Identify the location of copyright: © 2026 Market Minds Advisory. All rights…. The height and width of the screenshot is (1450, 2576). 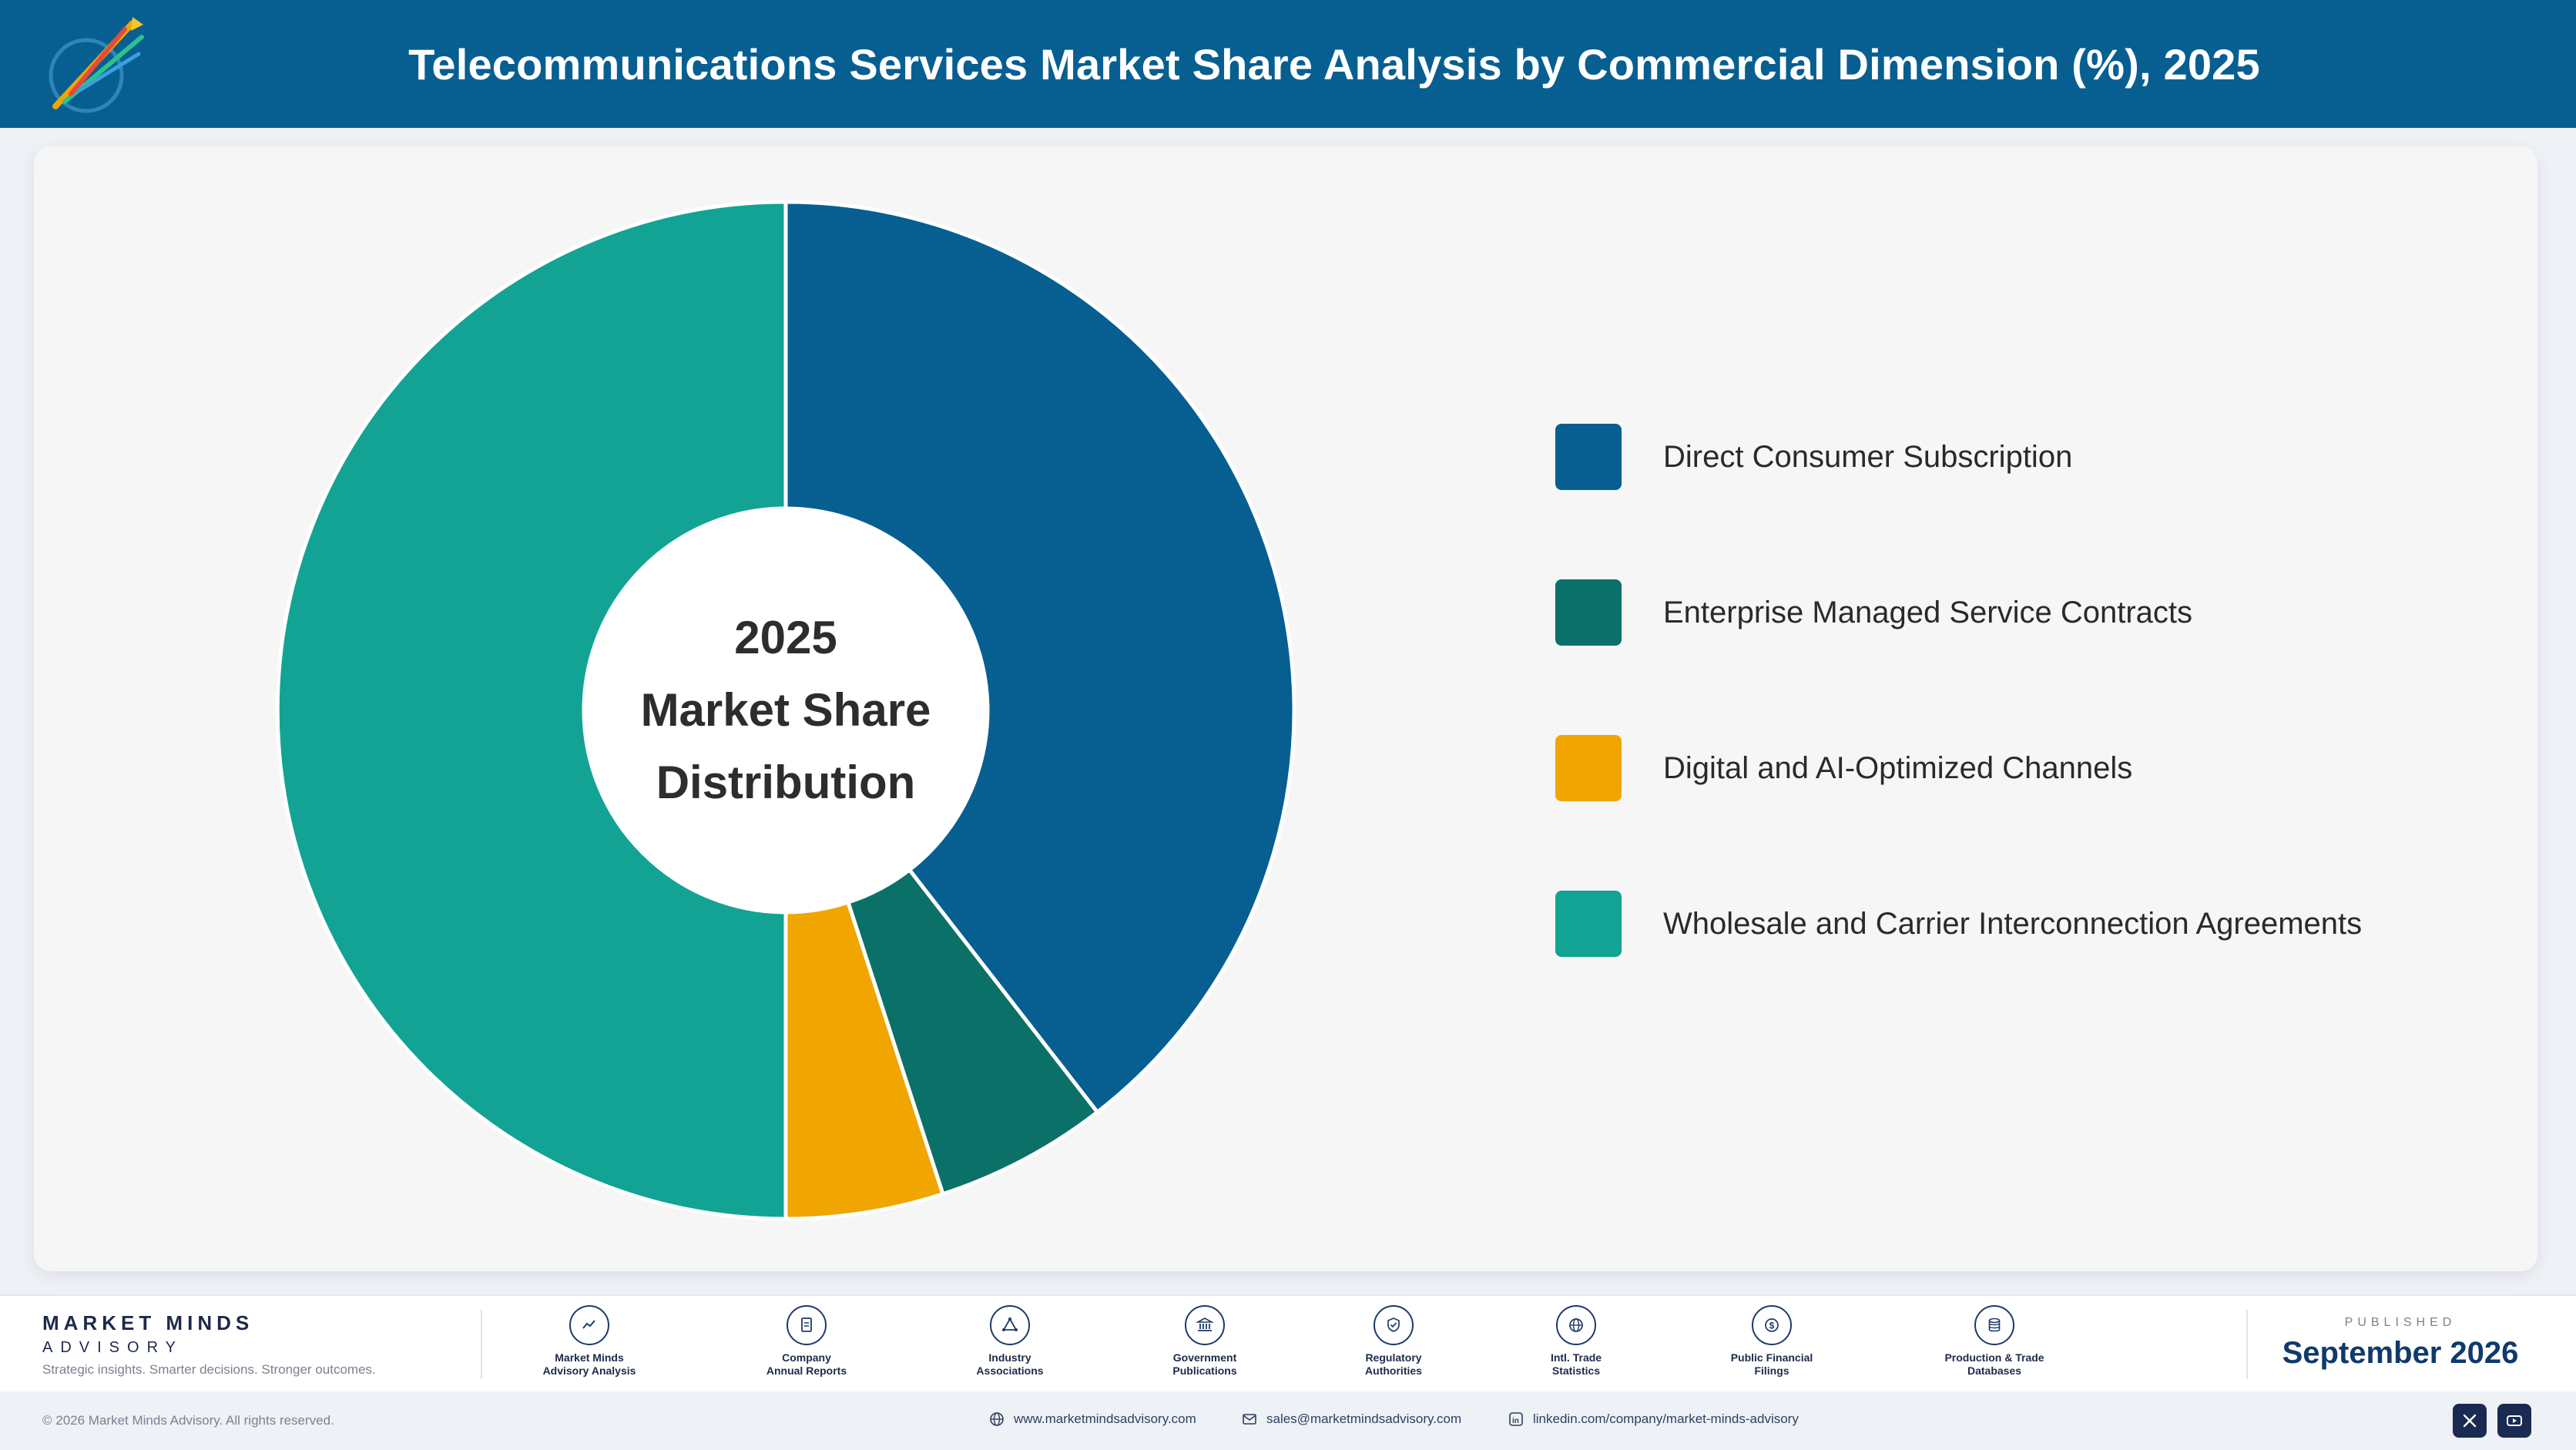
(188, 1420).